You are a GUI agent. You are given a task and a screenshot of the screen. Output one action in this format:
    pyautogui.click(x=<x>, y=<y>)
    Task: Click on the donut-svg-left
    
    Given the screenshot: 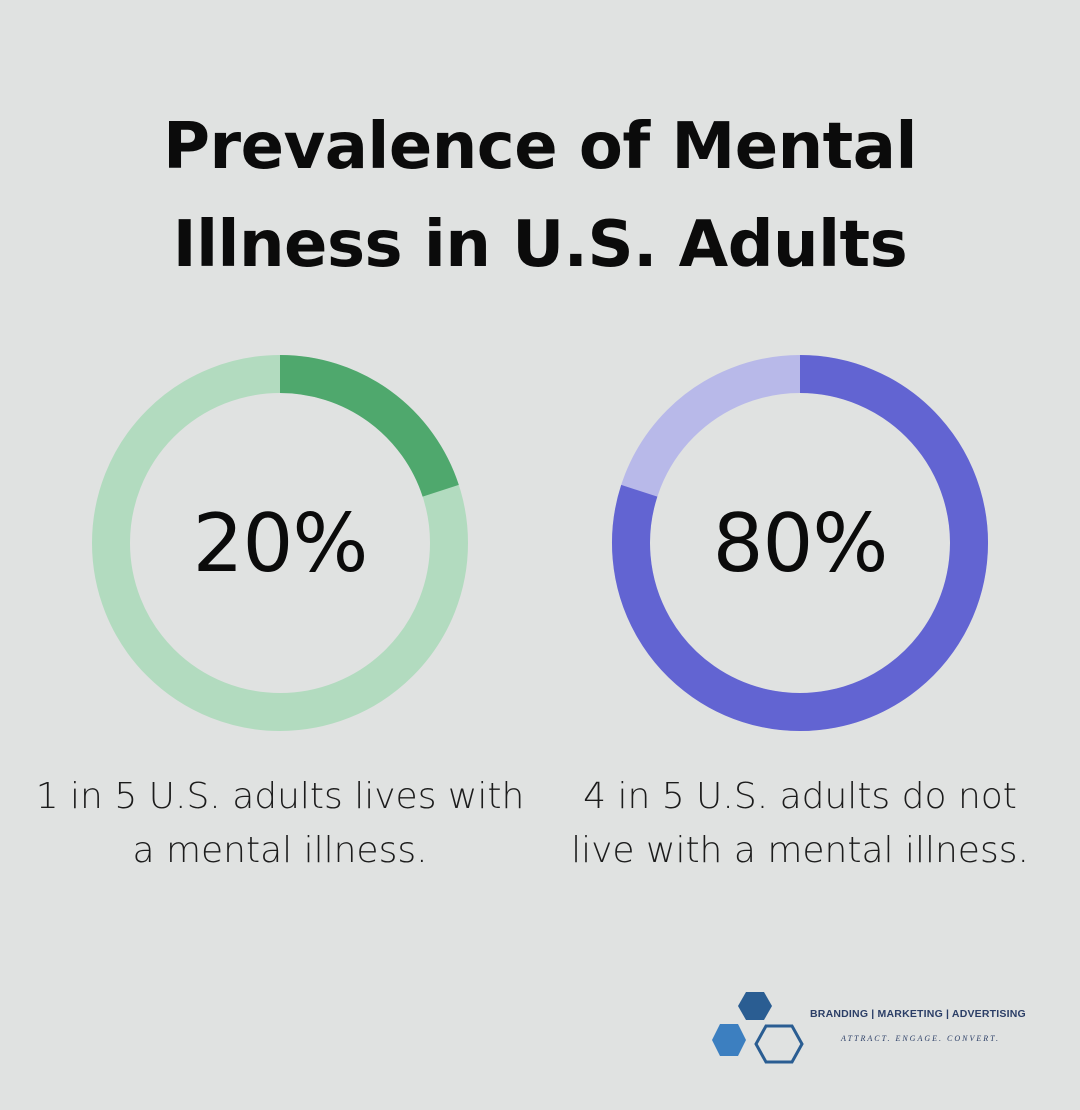 What is the action you would take?
    pyautogui.click(x=280, y=543)
    